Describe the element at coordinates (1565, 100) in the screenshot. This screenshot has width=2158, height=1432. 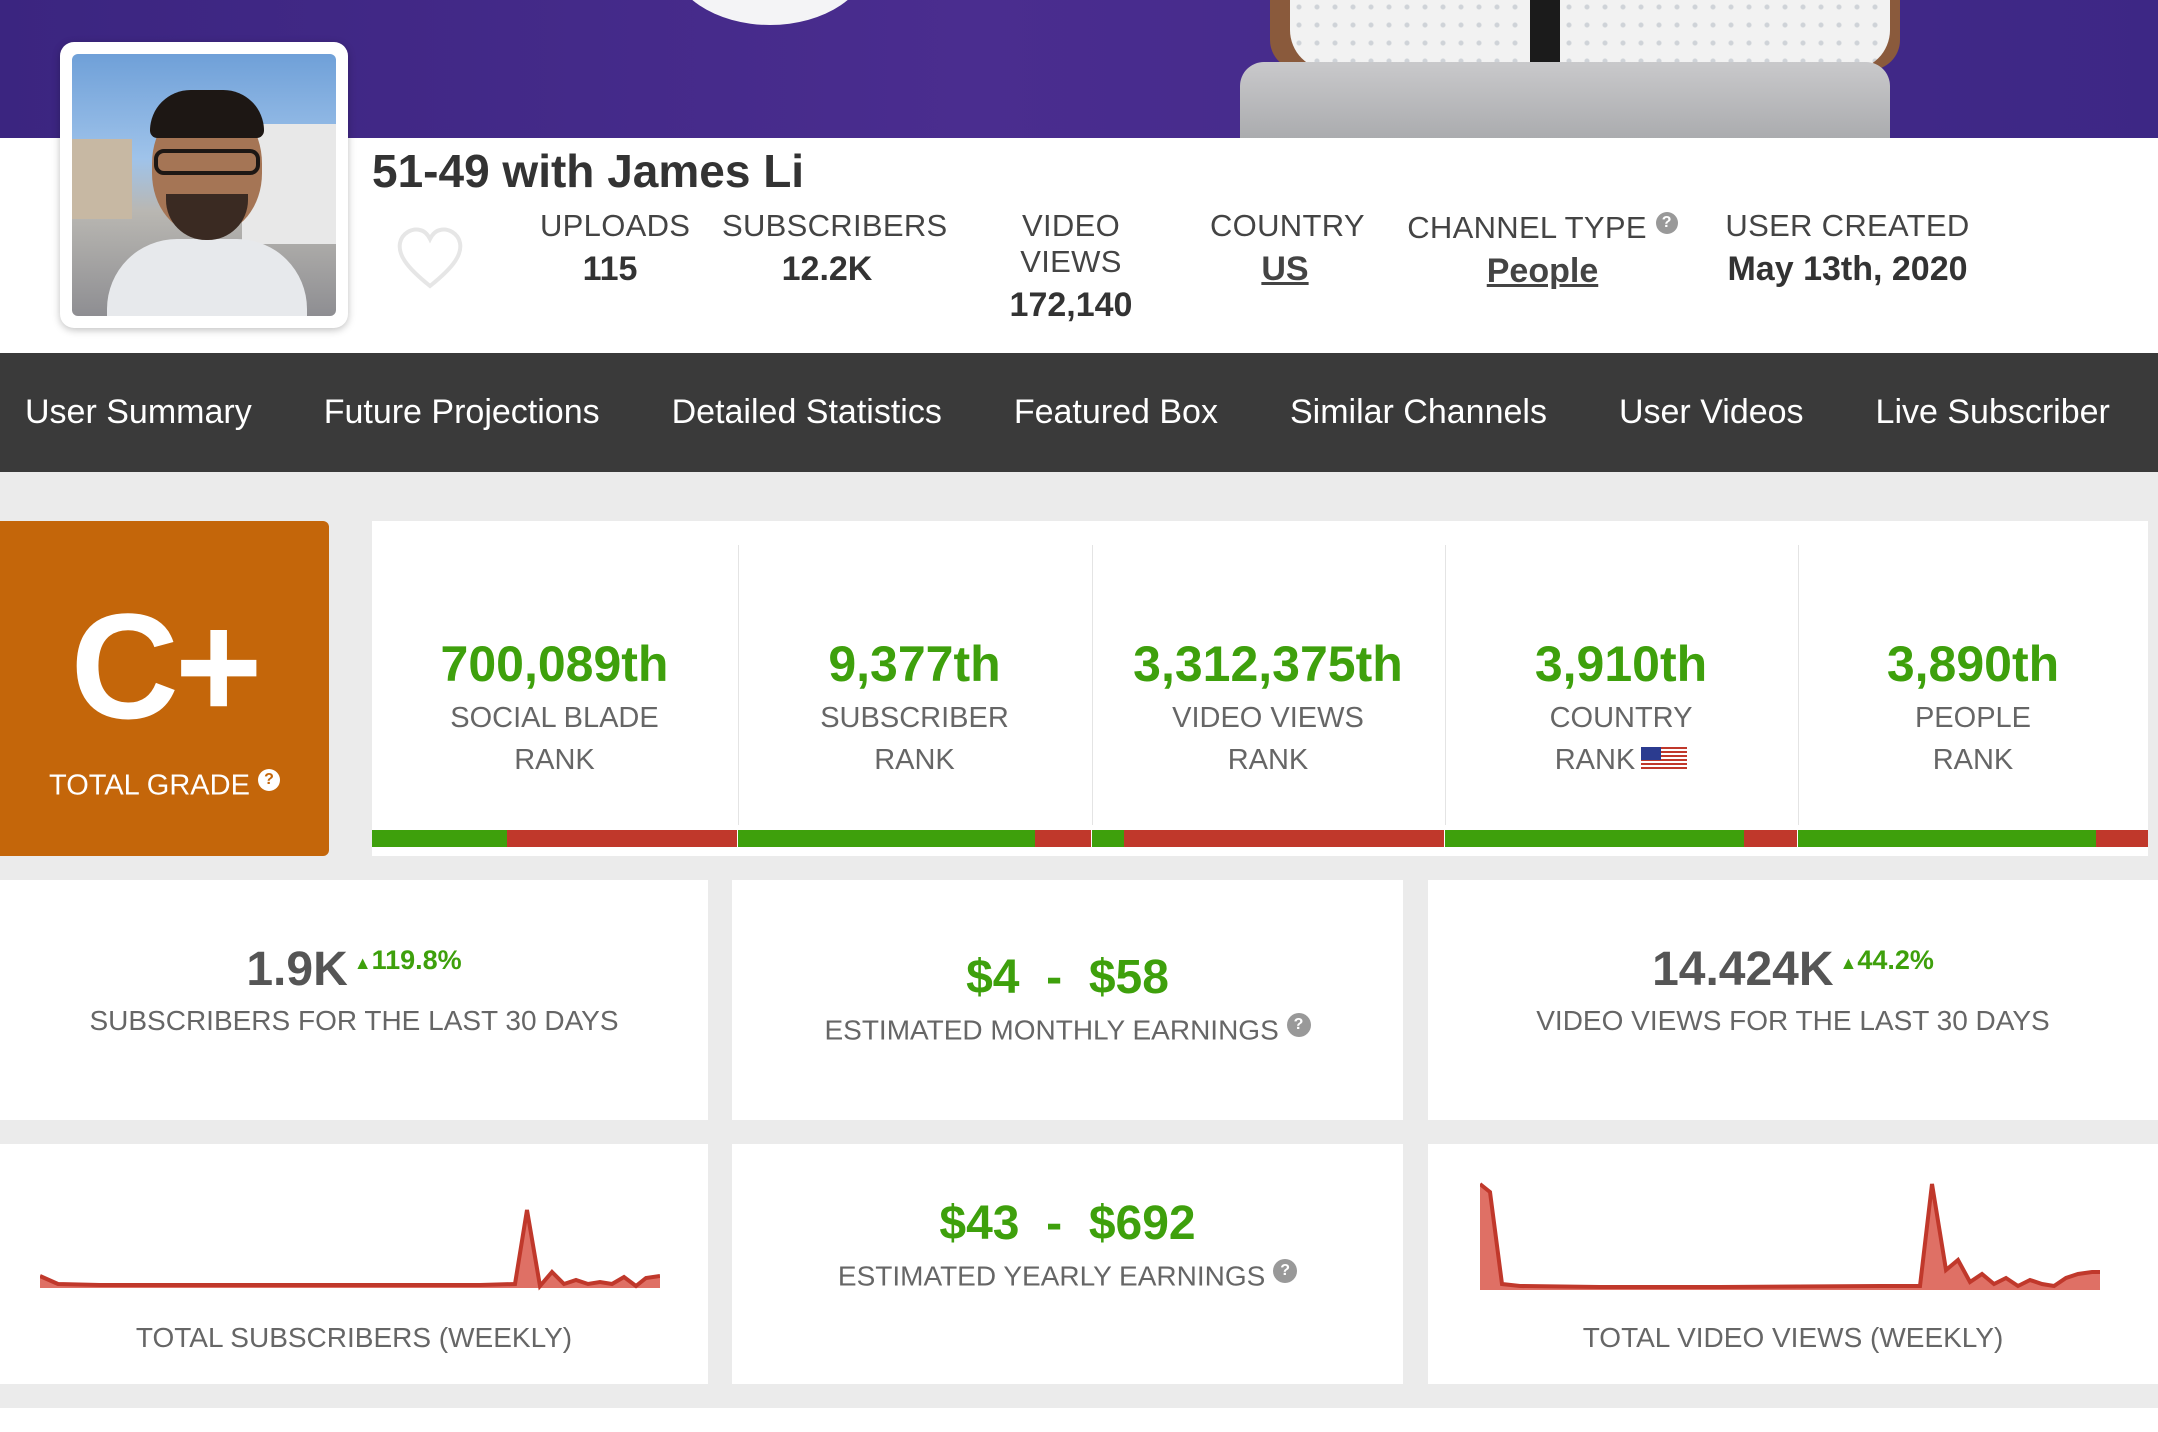
I see `banner-laptop` at that location.